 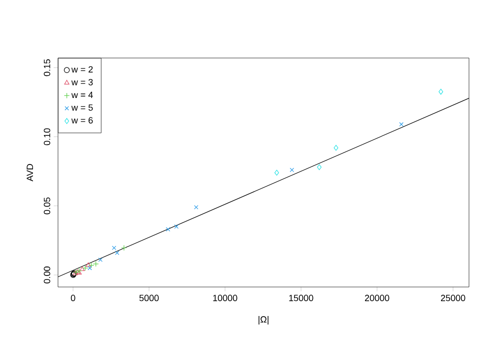 I want to click on y-tick-label: 0.15, so click(x=47, y=67).